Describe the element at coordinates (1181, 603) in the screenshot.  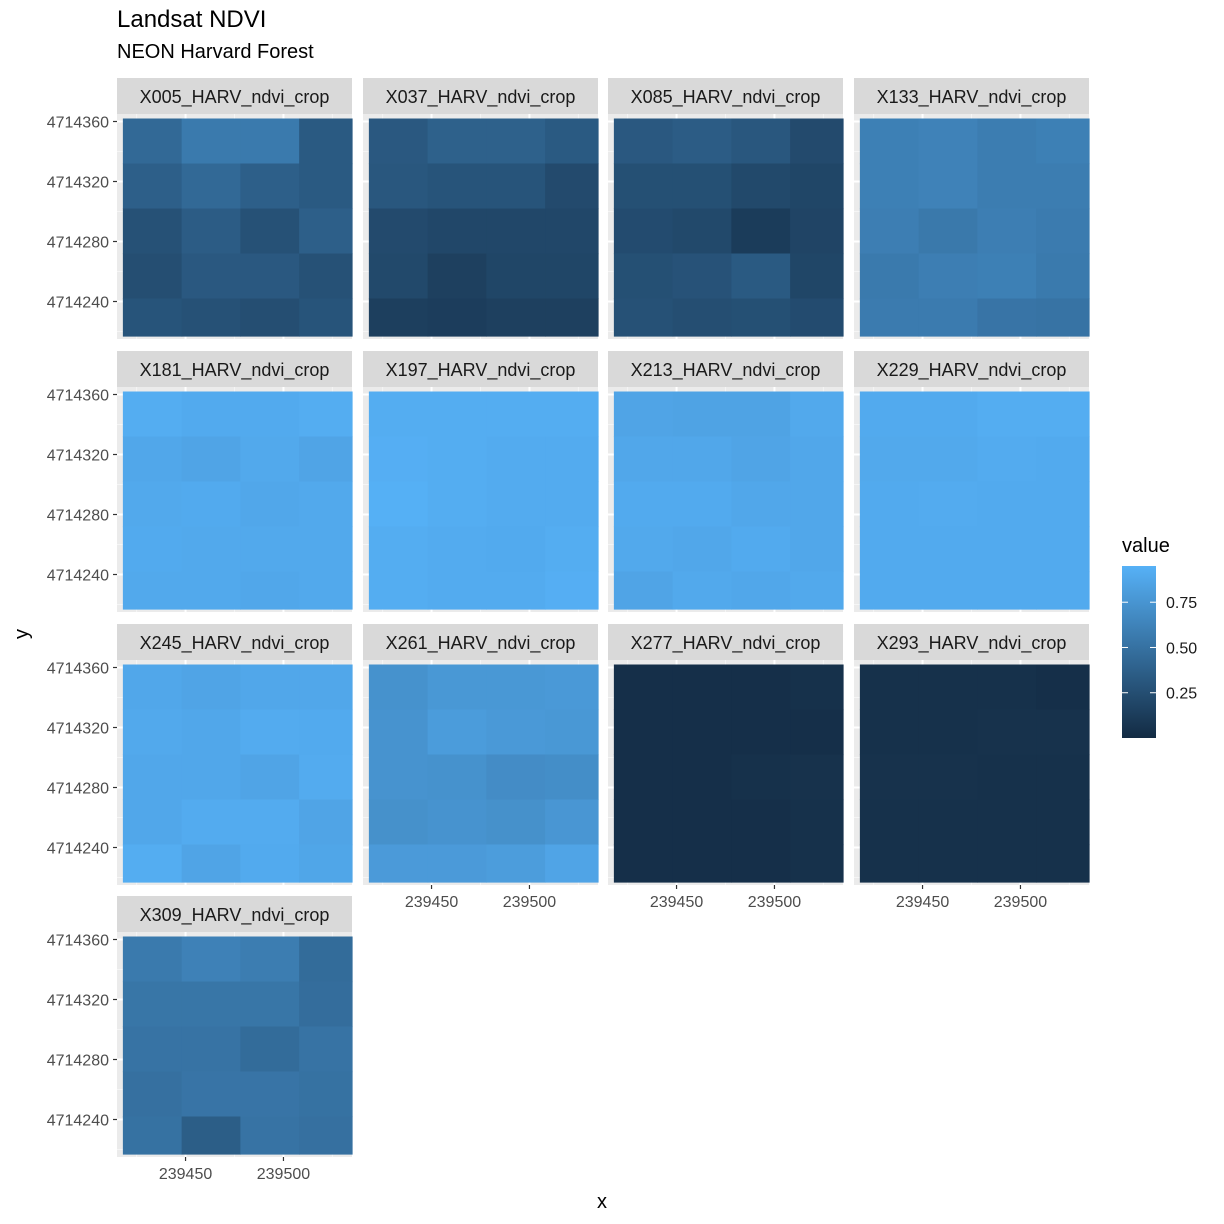
I see `legend-label: 0.75` at that location.